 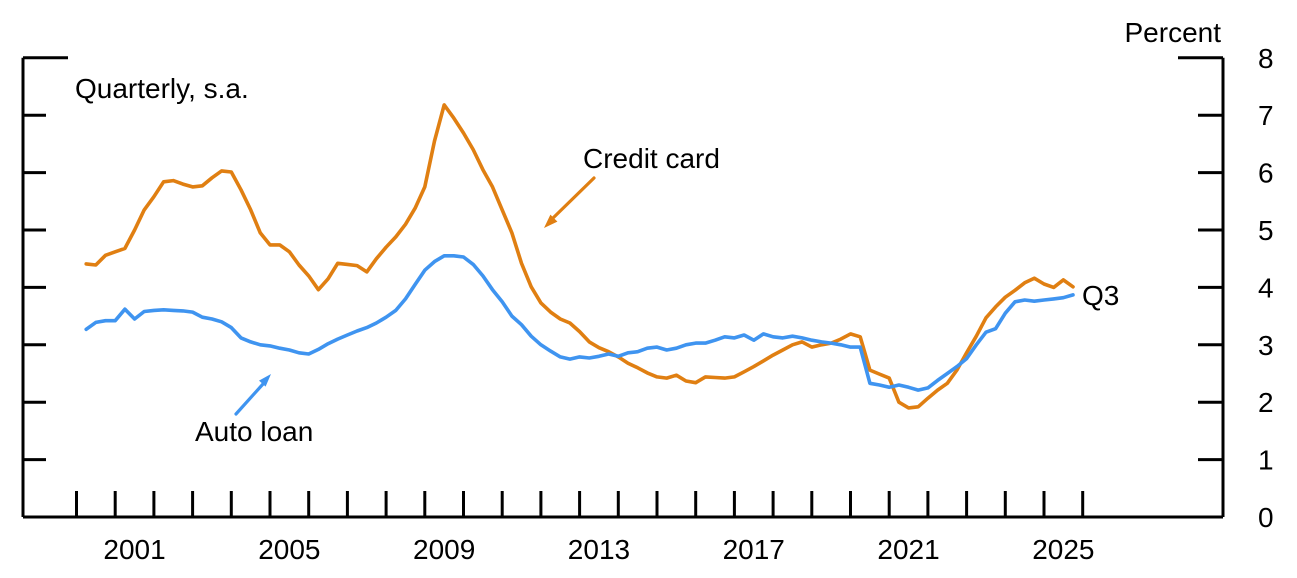 I want to click on y-tick-label: 0, so click(x=1266, y=517).